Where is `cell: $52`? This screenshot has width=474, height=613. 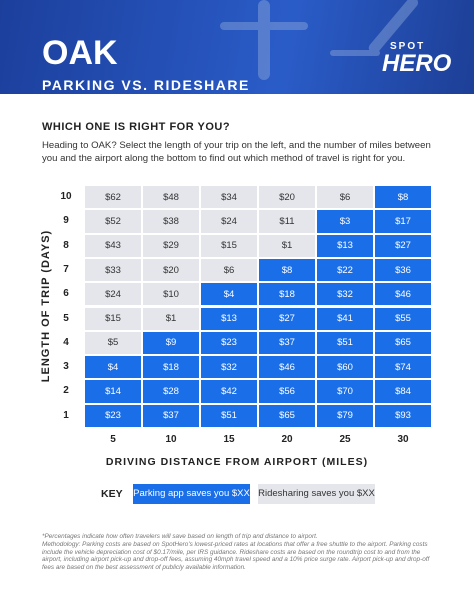 cell: $52 is located at coordinates (113, 221).